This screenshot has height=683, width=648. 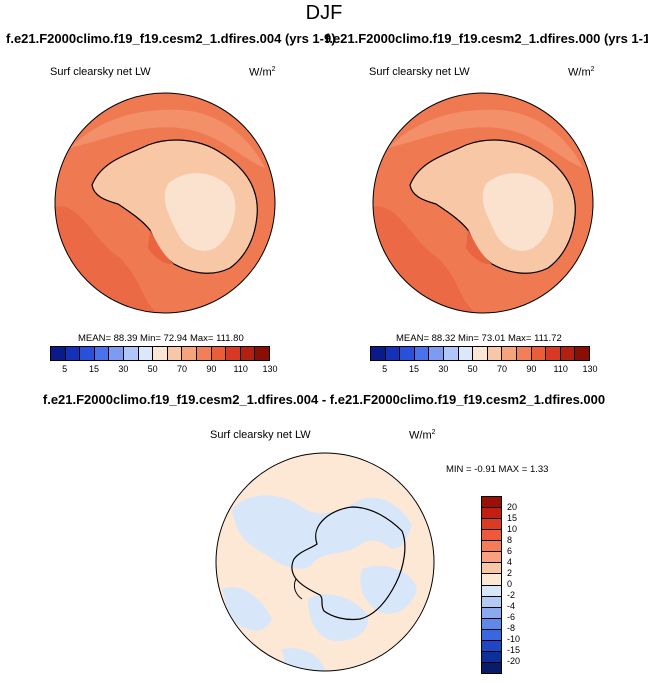 What do you see at coordinates (514, 661) in the screenshot?
I see `colorbar-tick-label: -20` at bounding box center [514, 661].